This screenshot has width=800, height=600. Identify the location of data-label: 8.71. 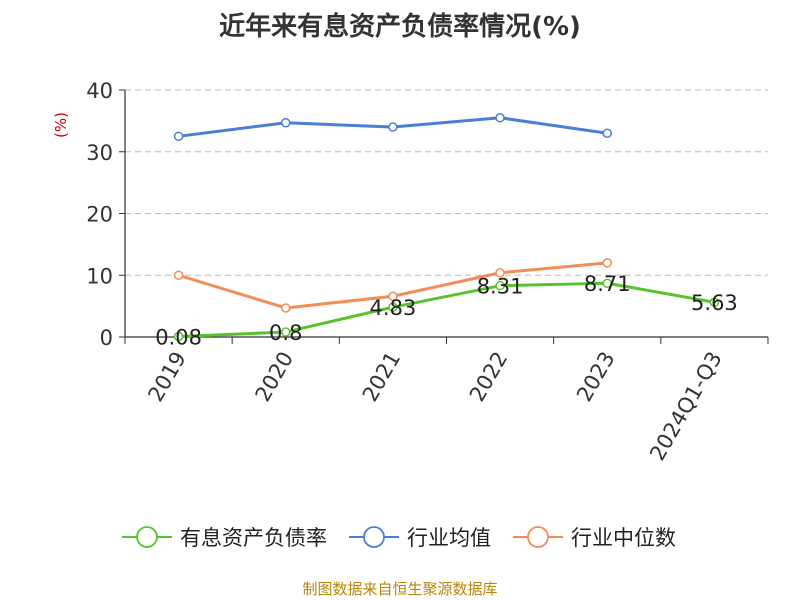
(607, 284).